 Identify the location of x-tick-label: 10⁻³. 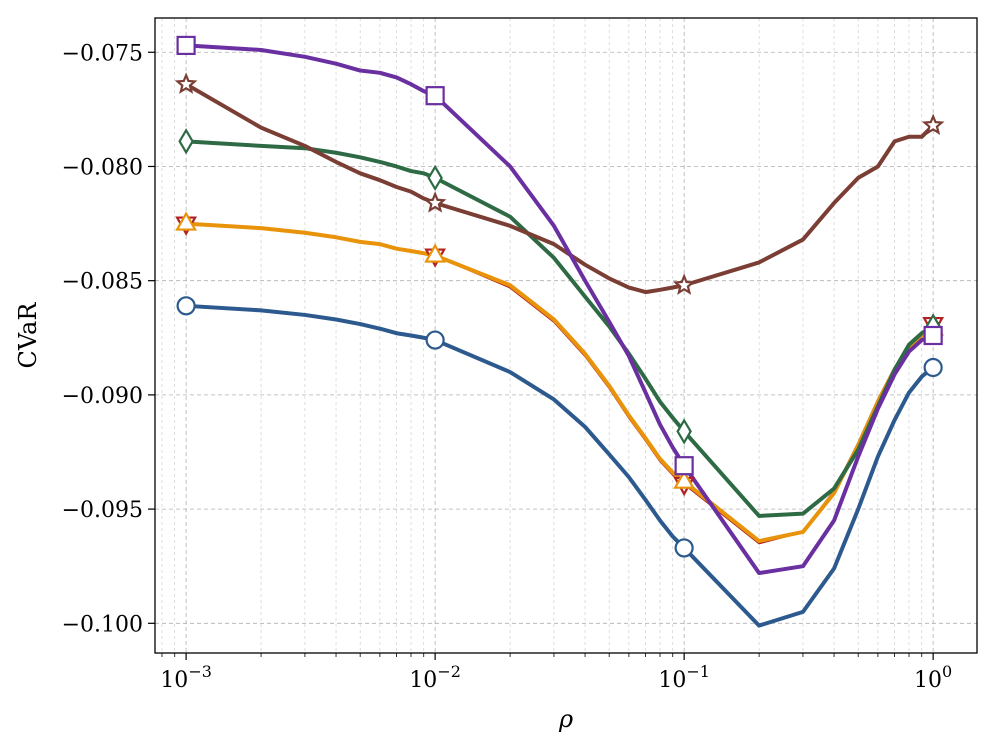
(186, 677).